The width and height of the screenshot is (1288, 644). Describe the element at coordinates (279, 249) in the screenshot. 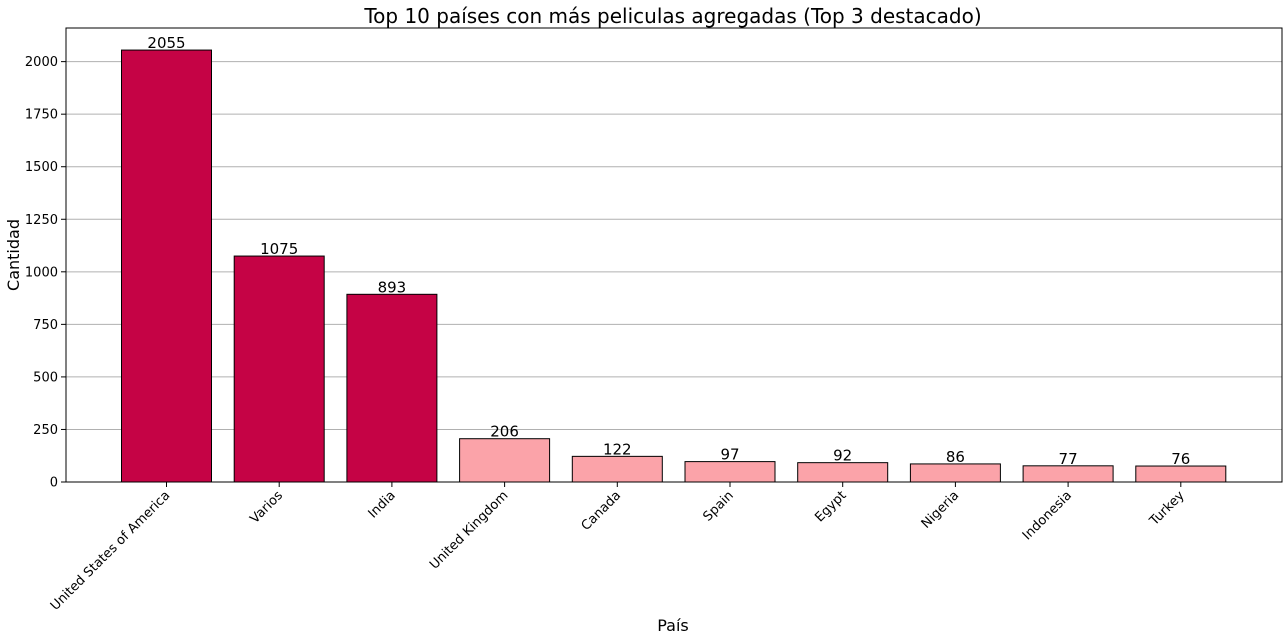

I see `bar-value-label: 1075` at that location.